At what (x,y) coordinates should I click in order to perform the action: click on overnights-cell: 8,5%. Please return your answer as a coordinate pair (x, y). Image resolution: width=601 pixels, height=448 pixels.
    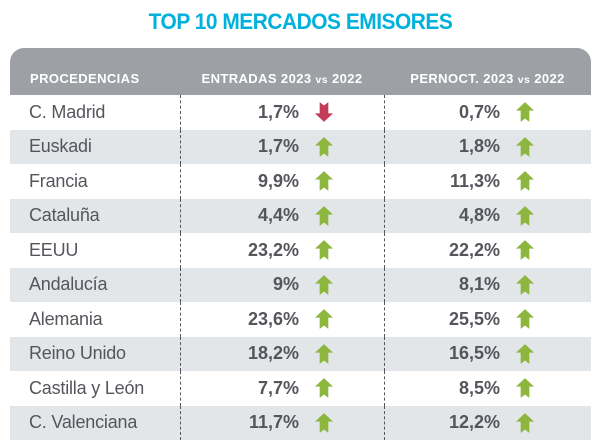
    Looking at the image, I should click on (487, 388).